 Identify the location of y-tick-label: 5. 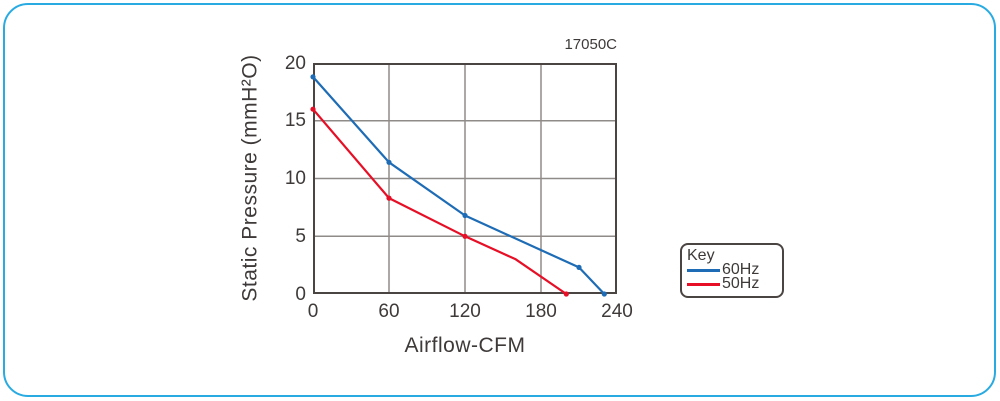
(300, 236).